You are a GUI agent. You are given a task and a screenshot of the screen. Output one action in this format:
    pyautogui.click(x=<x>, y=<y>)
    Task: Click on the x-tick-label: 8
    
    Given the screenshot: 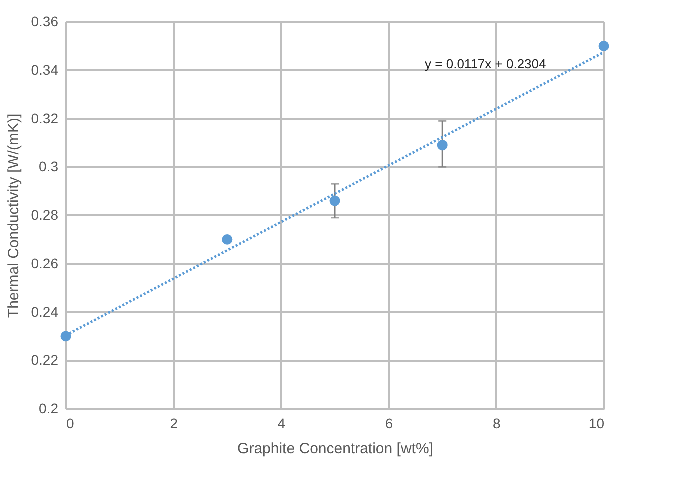 What is the action you would take?
    pyautogui.click(x=497, y=424)
    